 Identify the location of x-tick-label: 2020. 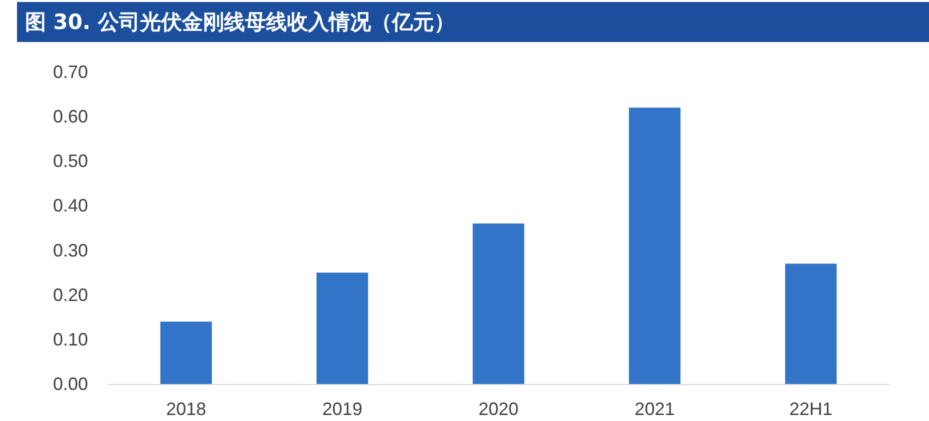
(498, 409).